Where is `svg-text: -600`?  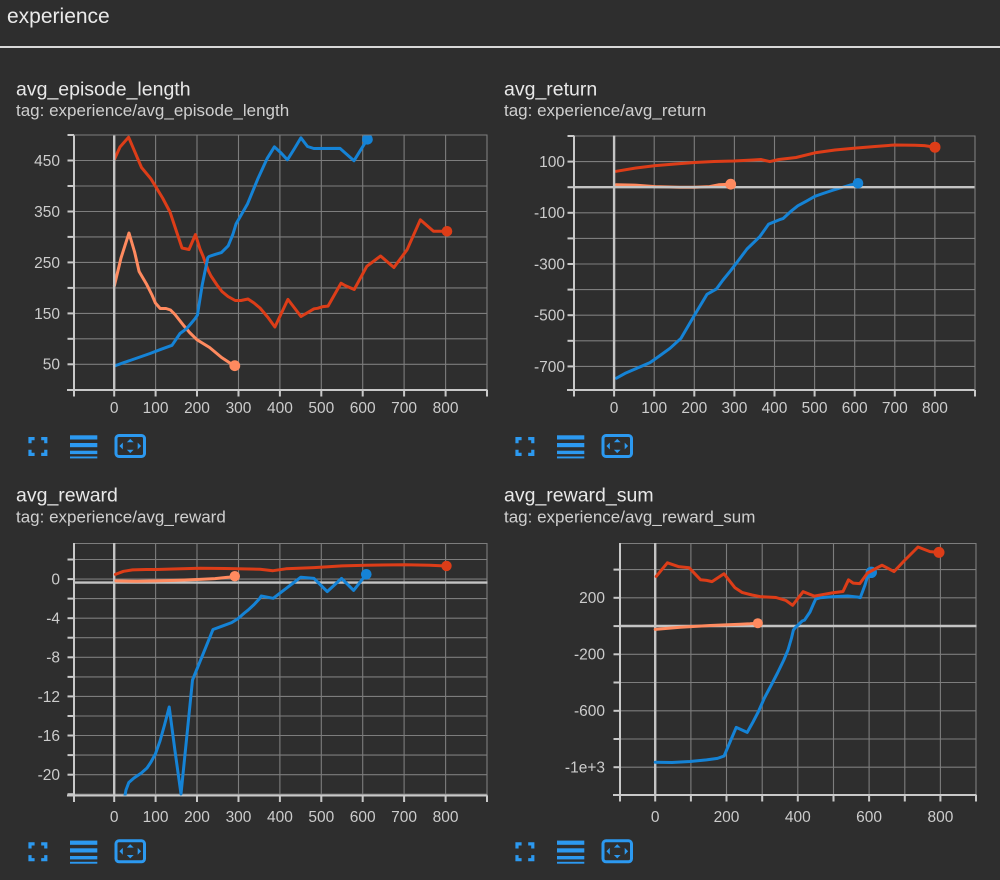 svg-text: -600 is located at coordinates (589, 711).